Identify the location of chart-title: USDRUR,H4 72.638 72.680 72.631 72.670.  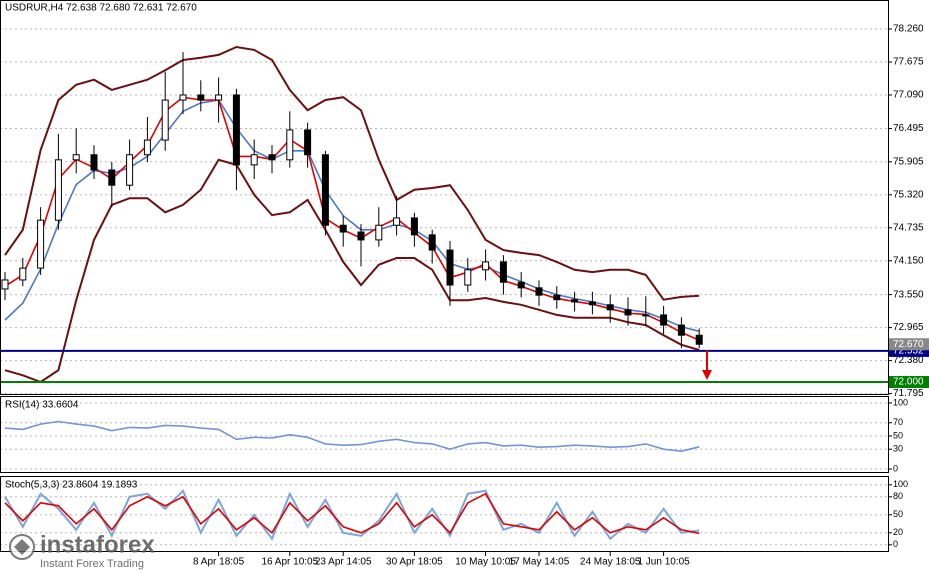
(101, 8).